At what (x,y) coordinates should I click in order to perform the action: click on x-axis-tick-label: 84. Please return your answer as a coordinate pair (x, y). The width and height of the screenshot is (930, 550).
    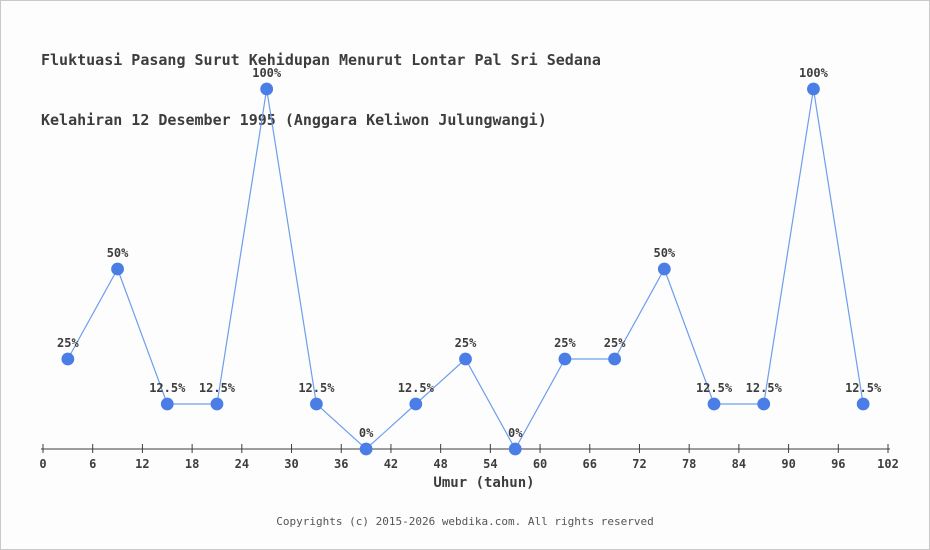
    Looking at the image, I should click on (739, 464).